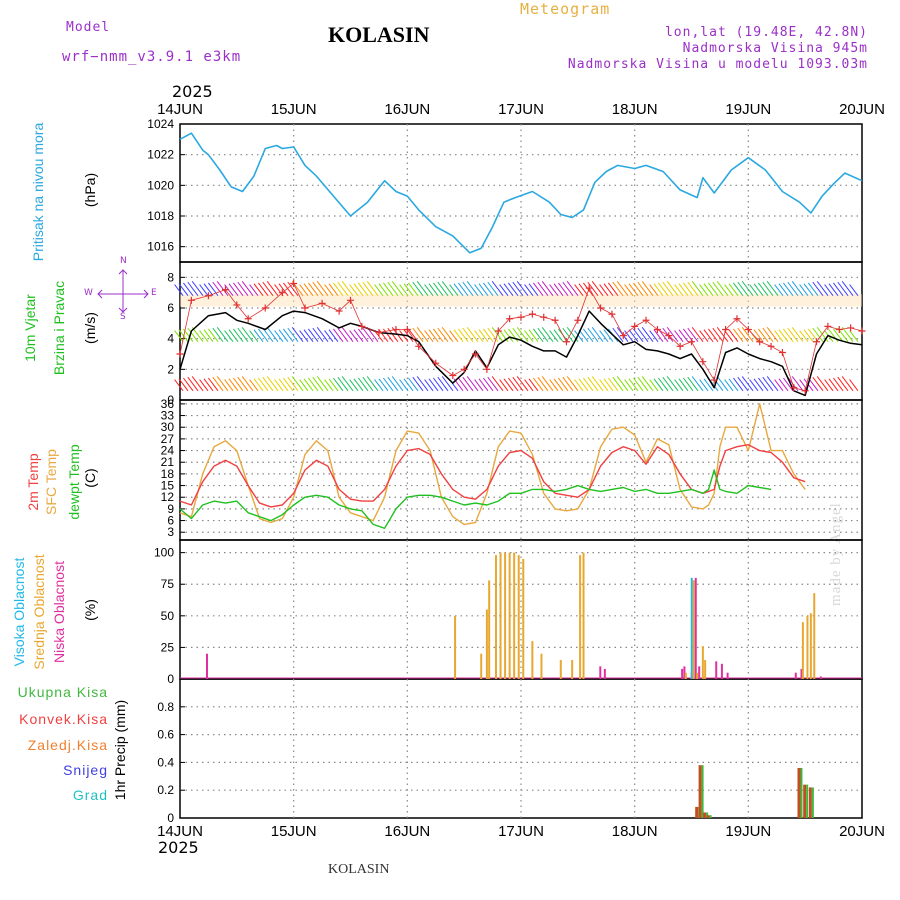 The height and width of the screenshot is (900, 900). Describe the element at coordinates (90, 795) in the screenshot. I see `precip-legend-hail: Grad` at that location.